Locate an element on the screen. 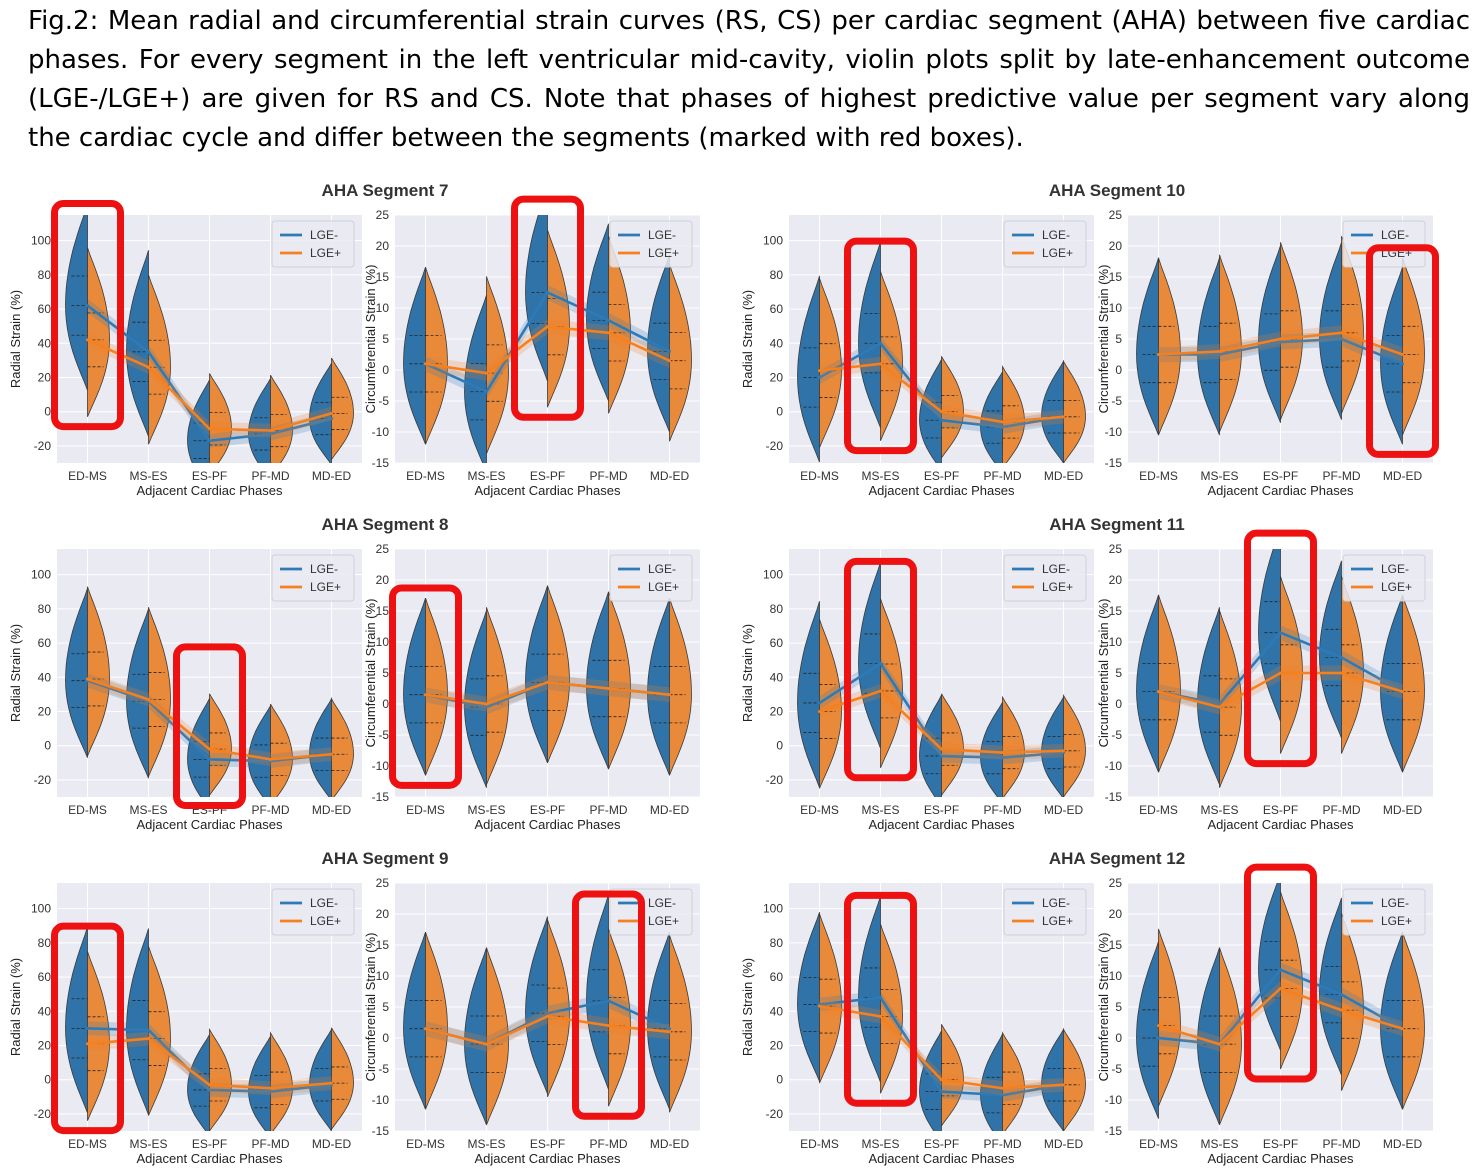  y-tick-label: 10 is located at coordinates (383, 976).